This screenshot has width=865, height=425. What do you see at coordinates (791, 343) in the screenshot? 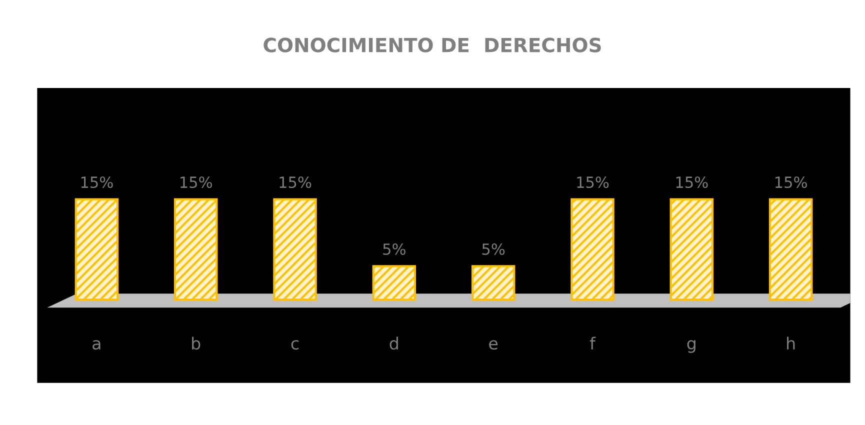
I see `x-tick-label: h` at bounding box center [791, 343].